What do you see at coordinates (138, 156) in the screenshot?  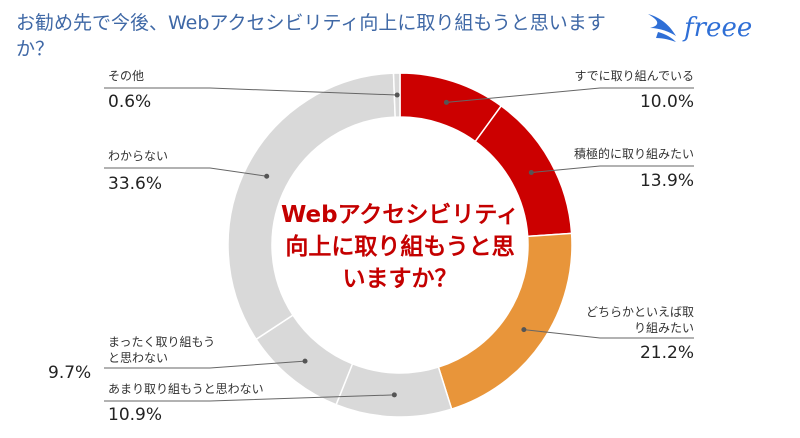 I see `slice-label-5: わからない` at bounding box center [138, 156].